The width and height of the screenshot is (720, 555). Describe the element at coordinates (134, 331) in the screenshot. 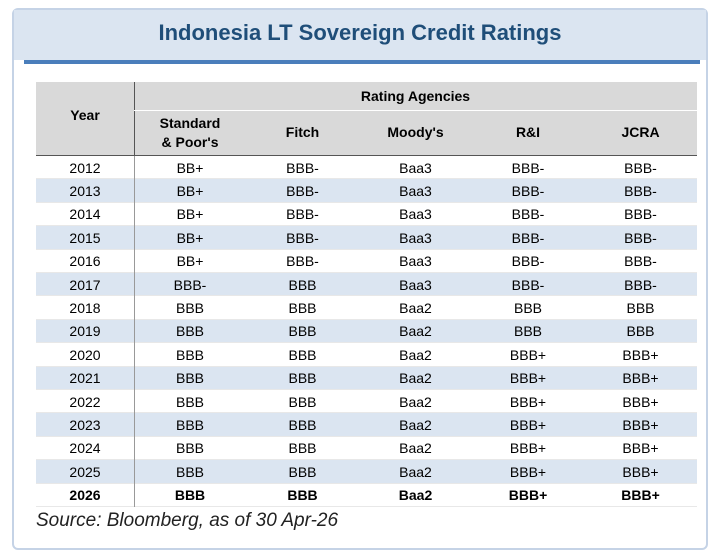

I see `year-divider` at that location.